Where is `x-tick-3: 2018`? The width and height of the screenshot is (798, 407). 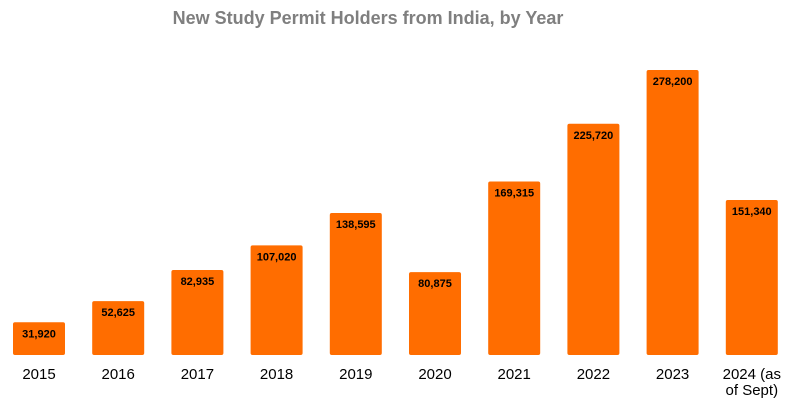 x-tick-3: 2018 is located at coordinates (276, 374).